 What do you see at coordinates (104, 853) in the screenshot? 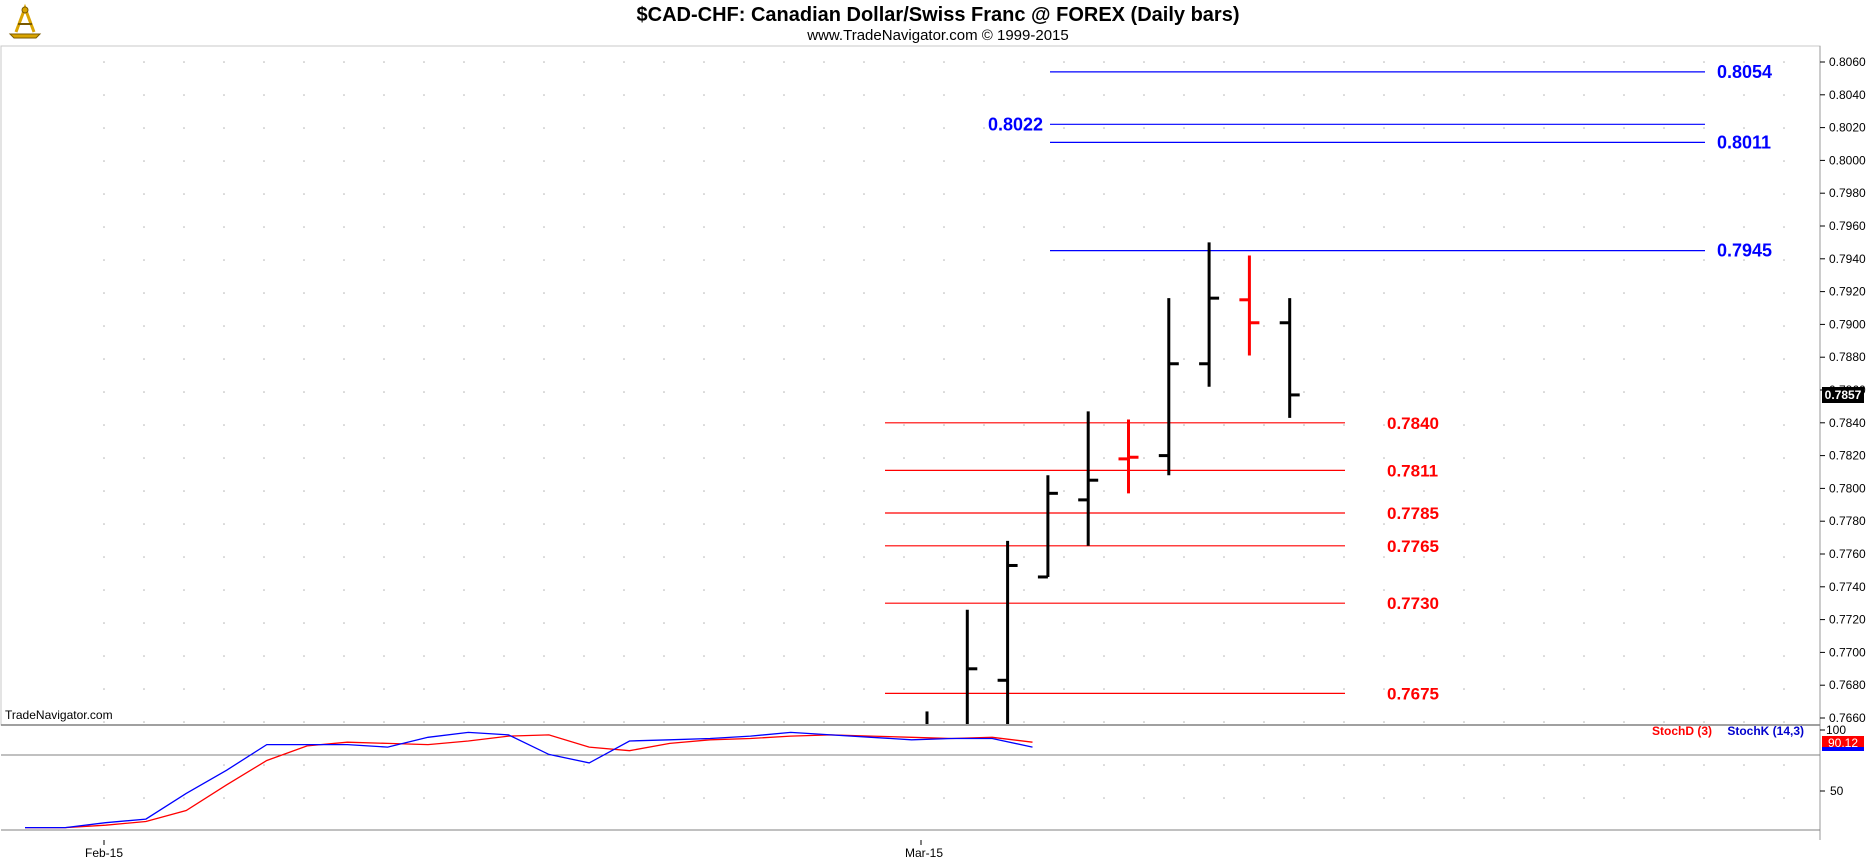
I see `date-tick-feb: Feb-15` at bounding box center [104, 853].